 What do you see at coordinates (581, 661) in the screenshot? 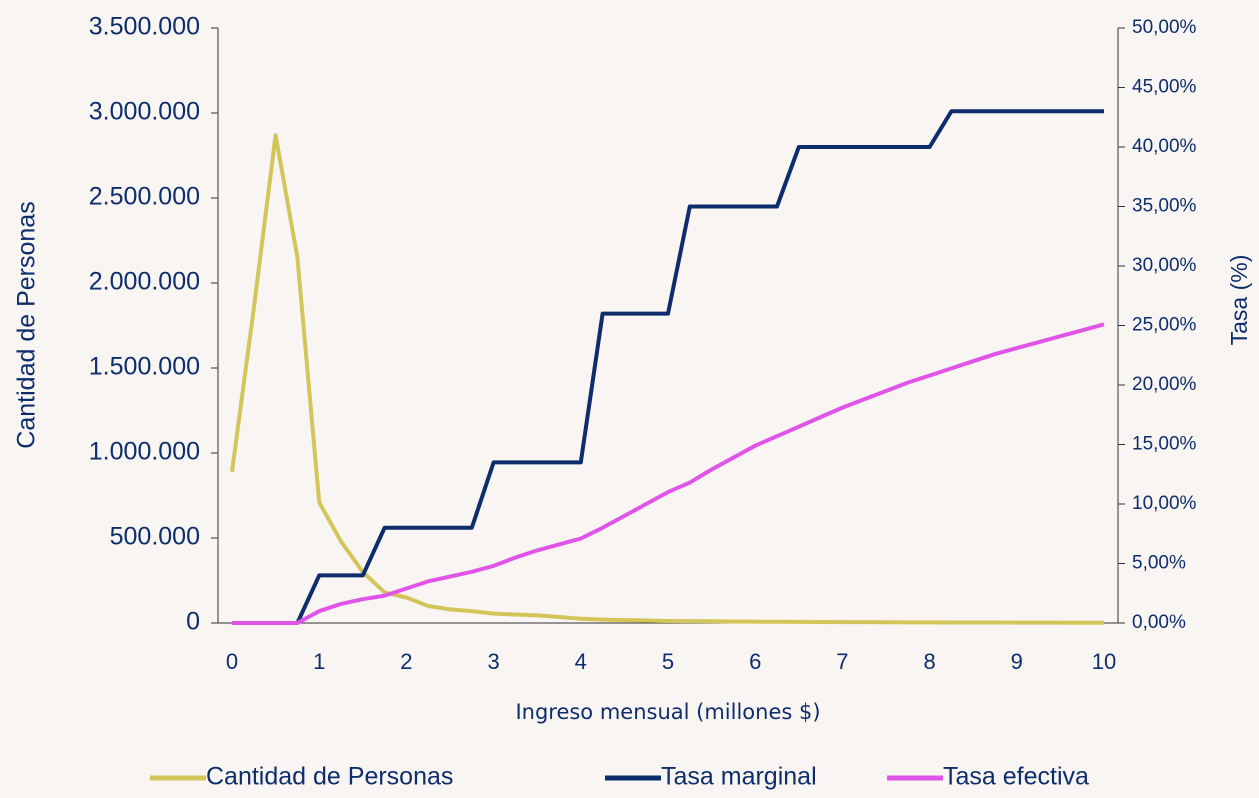
I see `x-tick-label: 4` at bounding box center [581, 661].